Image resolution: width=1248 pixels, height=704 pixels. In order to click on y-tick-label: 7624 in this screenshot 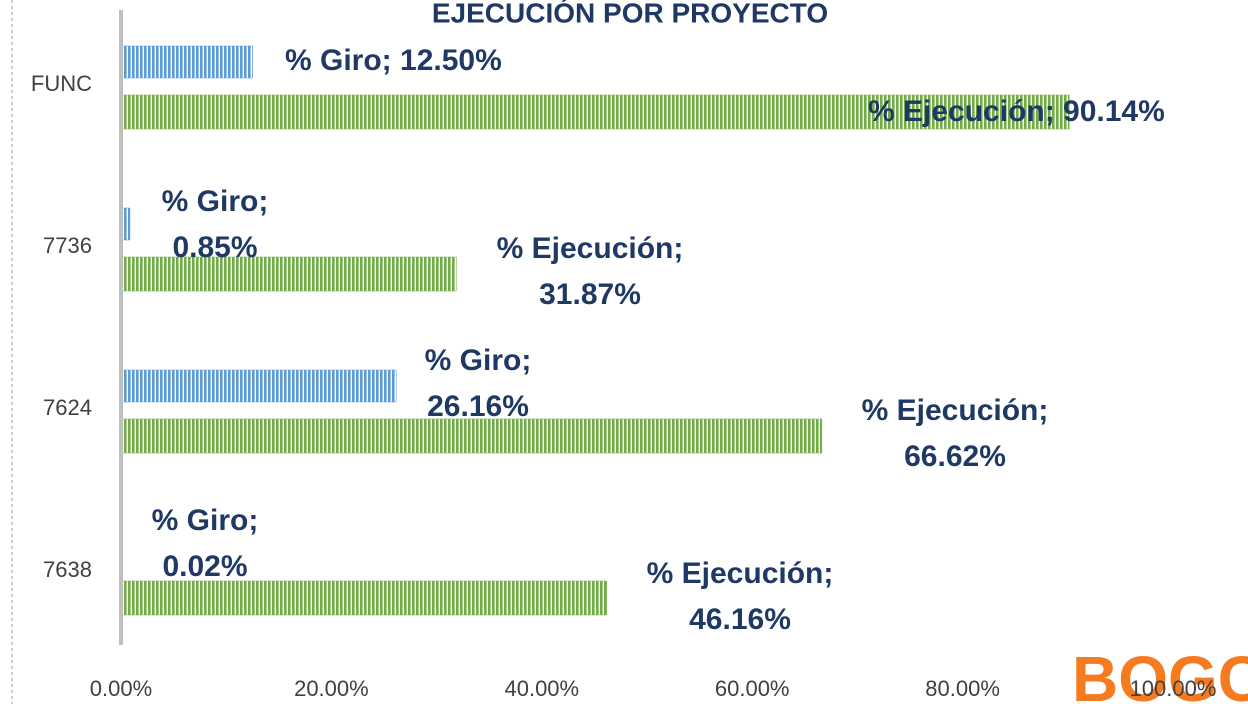, I will do `click(67, 407)`.